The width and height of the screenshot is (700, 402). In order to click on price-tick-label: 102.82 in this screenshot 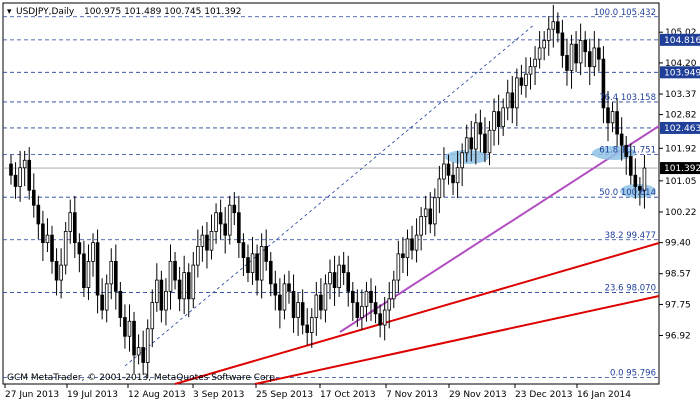, I will do `click(681, 116)`.